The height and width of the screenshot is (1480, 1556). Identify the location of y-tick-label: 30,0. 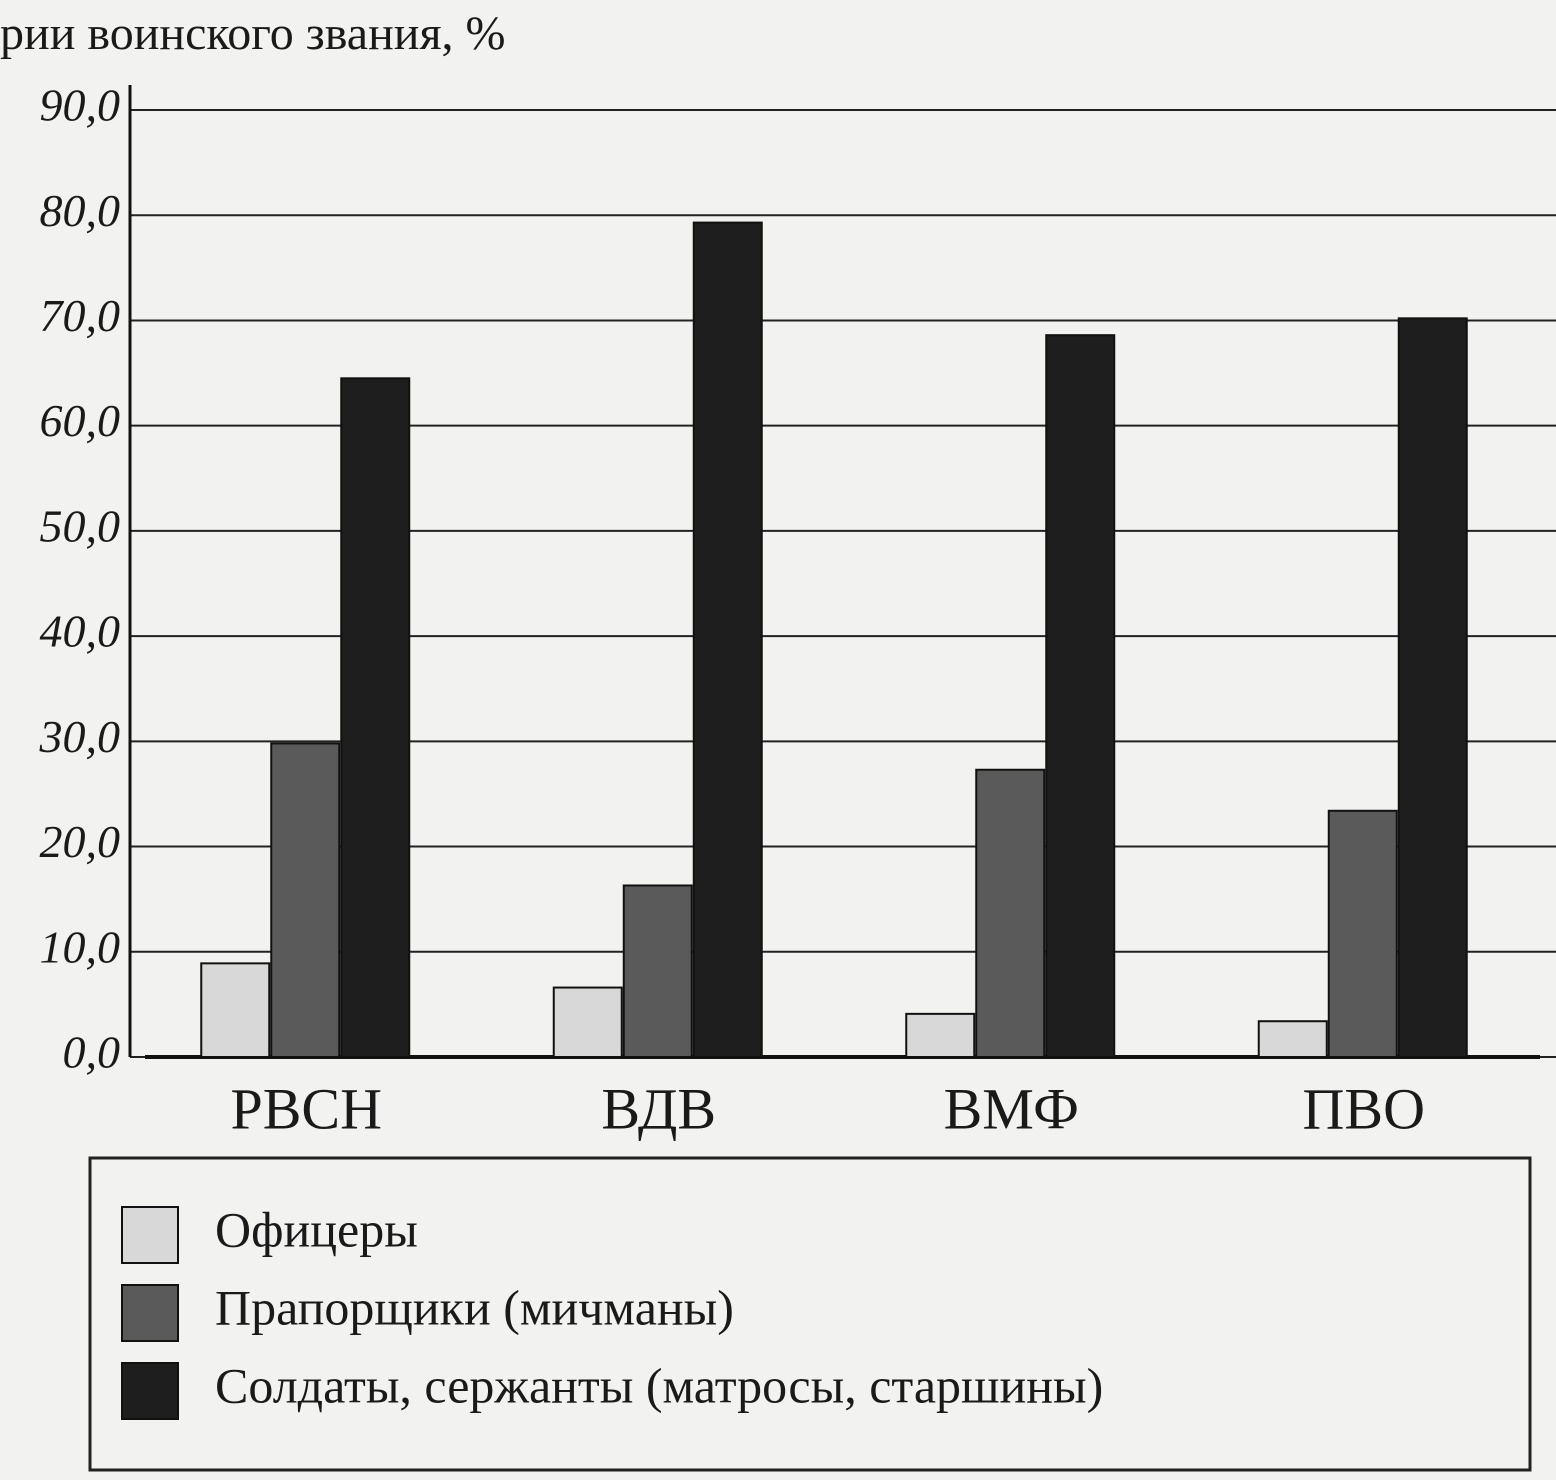
(80, 736).